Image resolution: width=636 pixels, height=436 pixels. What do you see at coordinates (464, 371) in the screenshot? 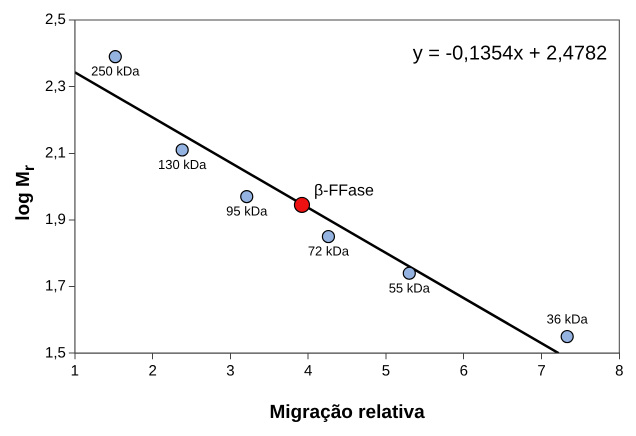
I see `x-tick-label: 6` at bounding box center [464, 371].